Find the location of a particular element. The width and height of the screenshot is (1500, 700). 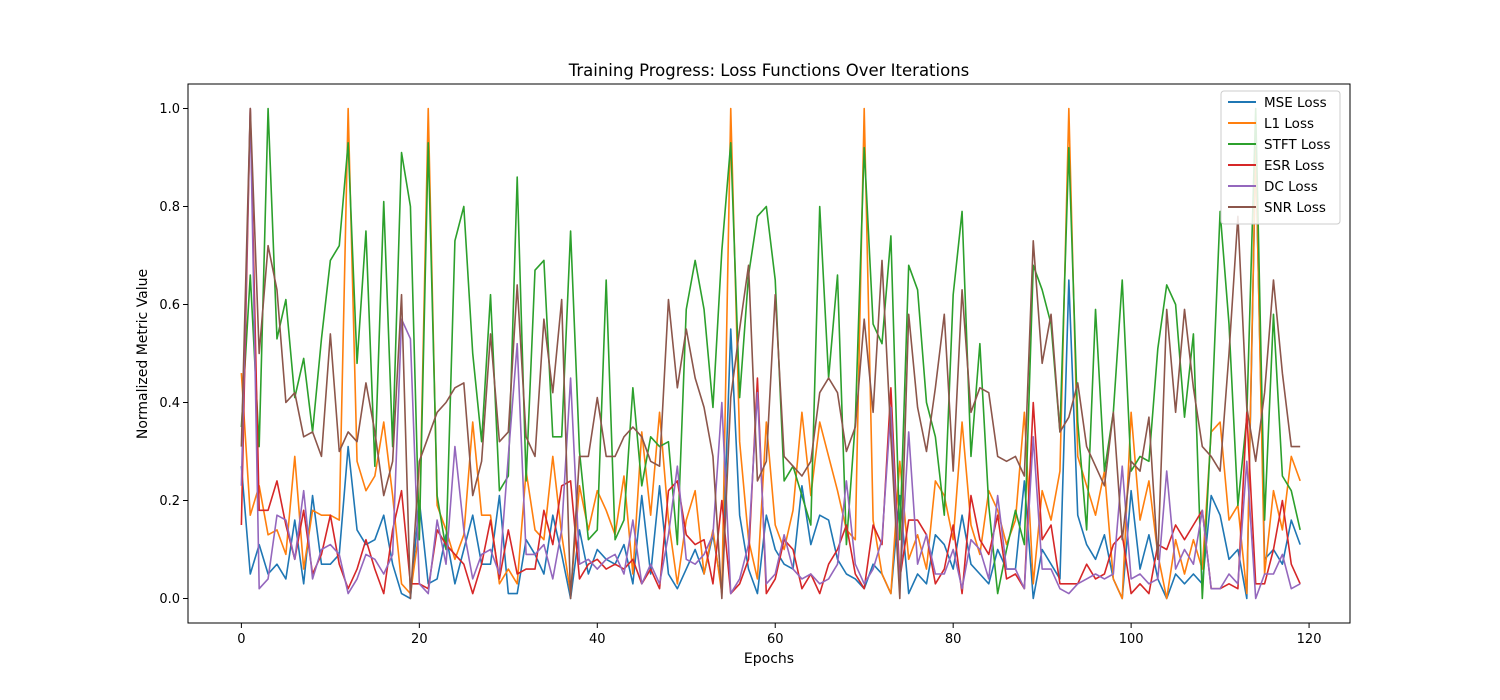

legend-box is located at coordinates (1280, 157).